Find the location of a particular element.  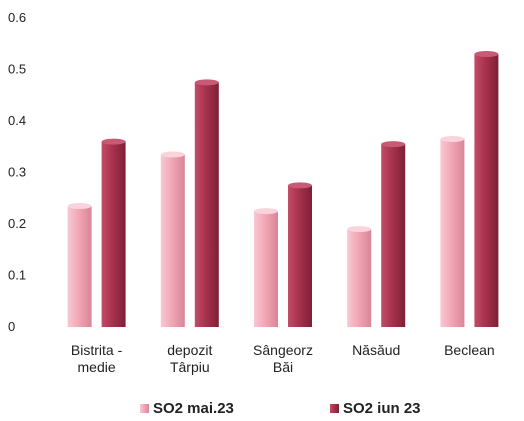

y-tick-label: 0.5 is located at coordinates (17, 69).